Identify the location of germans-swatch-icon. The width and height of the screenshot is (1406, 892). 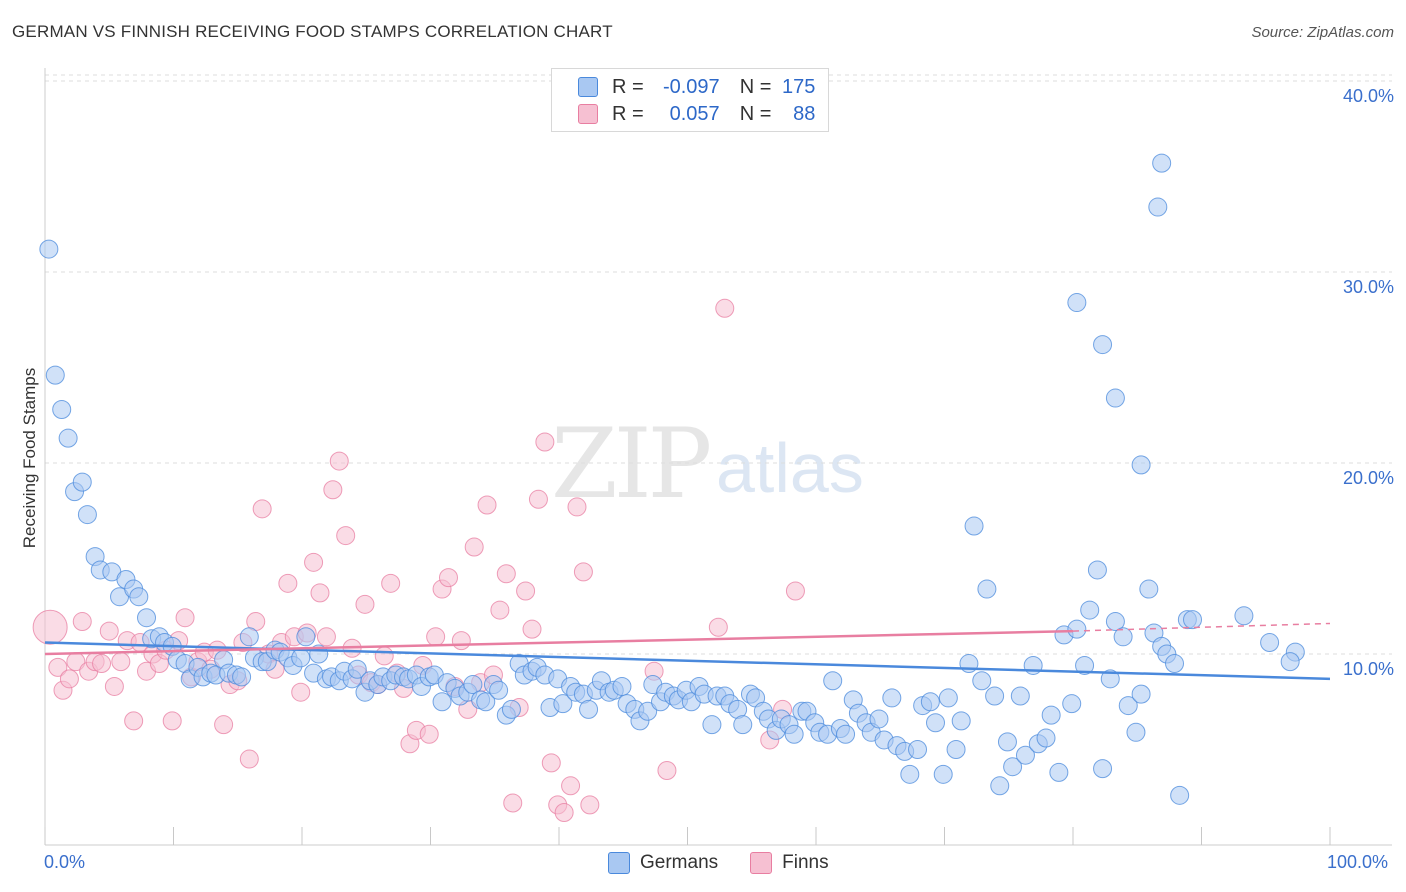
(588, 87).